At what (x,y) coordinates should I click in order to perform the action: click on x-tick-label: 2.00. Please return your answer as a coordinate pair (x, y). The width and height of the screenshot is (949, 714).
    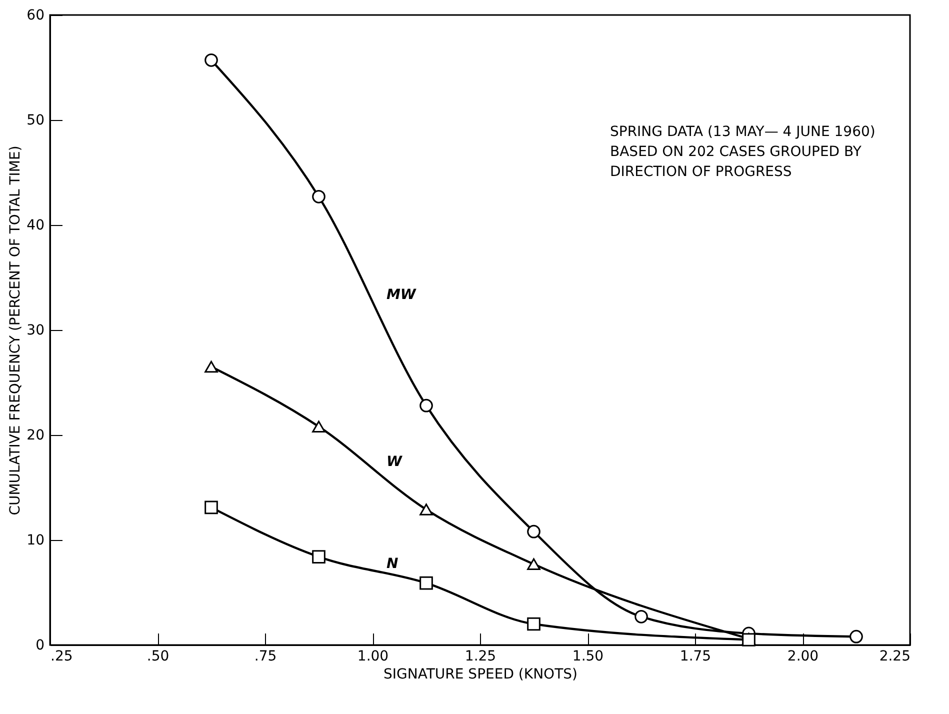
    Looking at the image, I should click on (803, 656).